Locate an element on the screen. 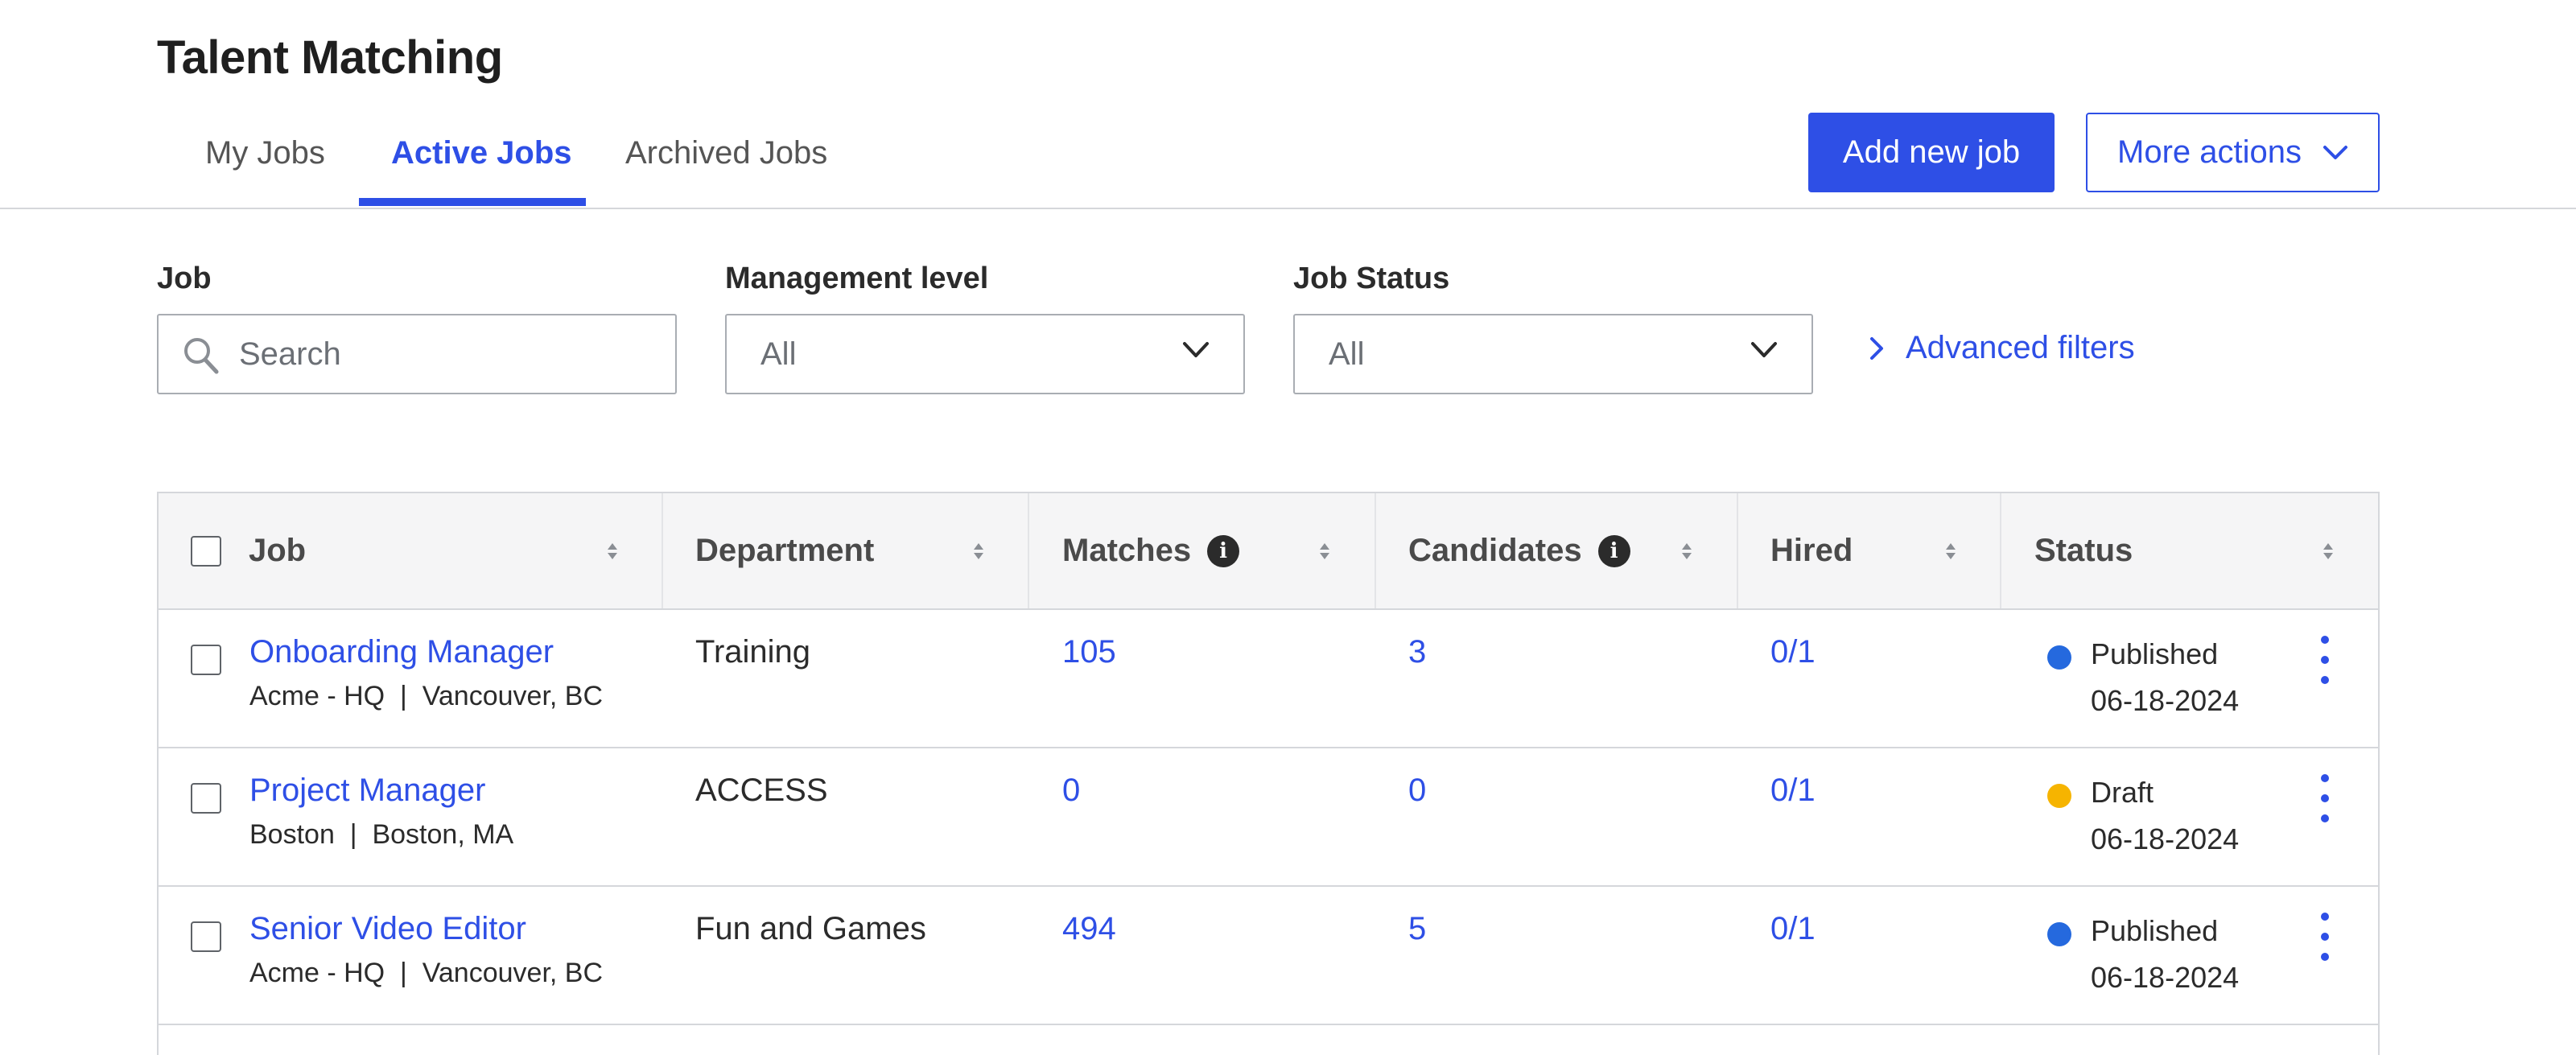 The height and width of the screenshot is (1055, 2576). tab-archived-jobs: Archived Jobs is located at coordinates (726, 153).